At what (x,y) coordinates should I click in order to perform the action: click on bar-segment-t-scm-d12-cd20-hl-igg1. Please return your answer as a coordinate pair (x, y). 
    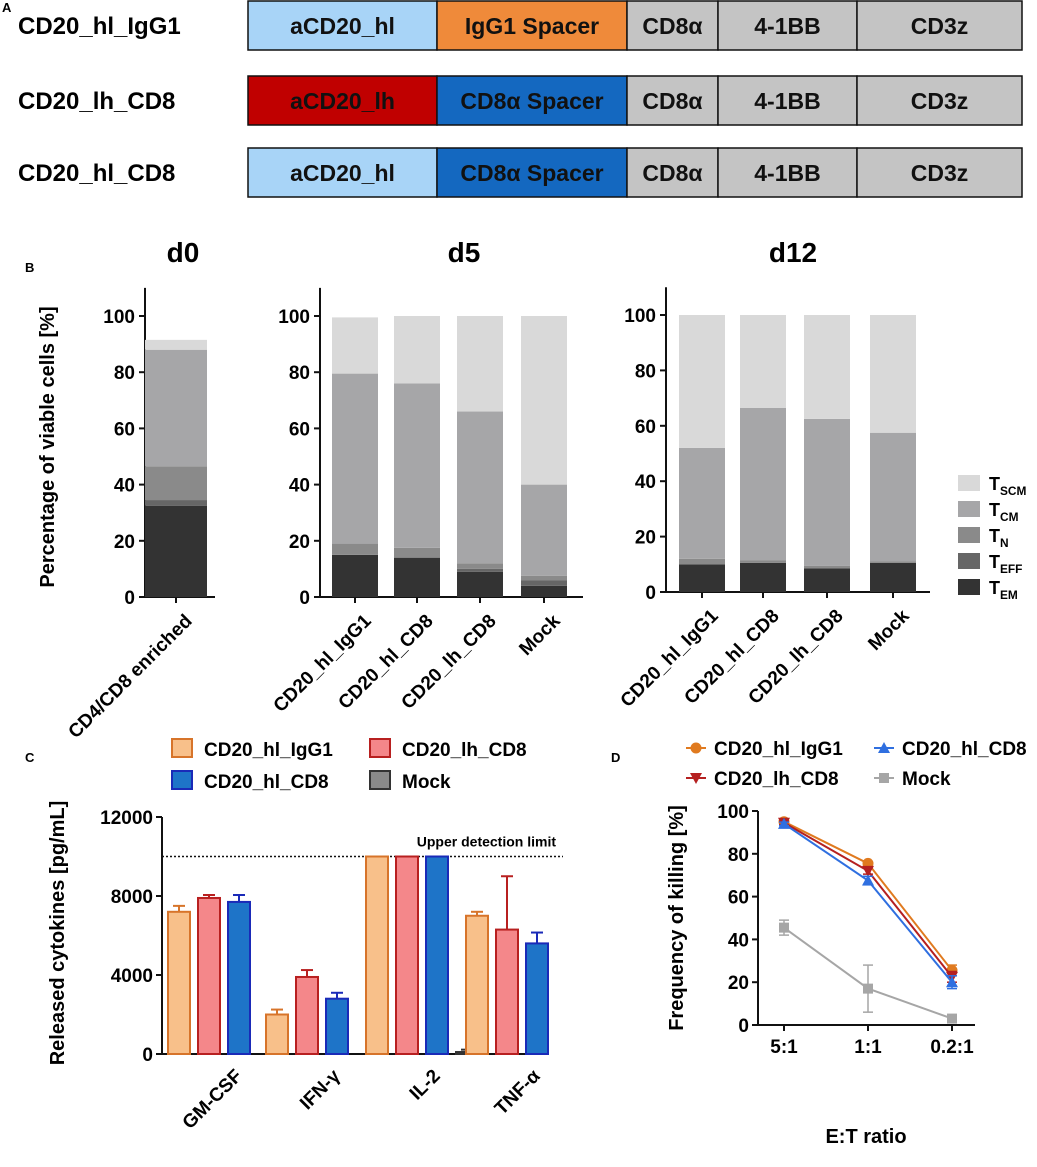
    Looking at the image, I should click on (702, 381).